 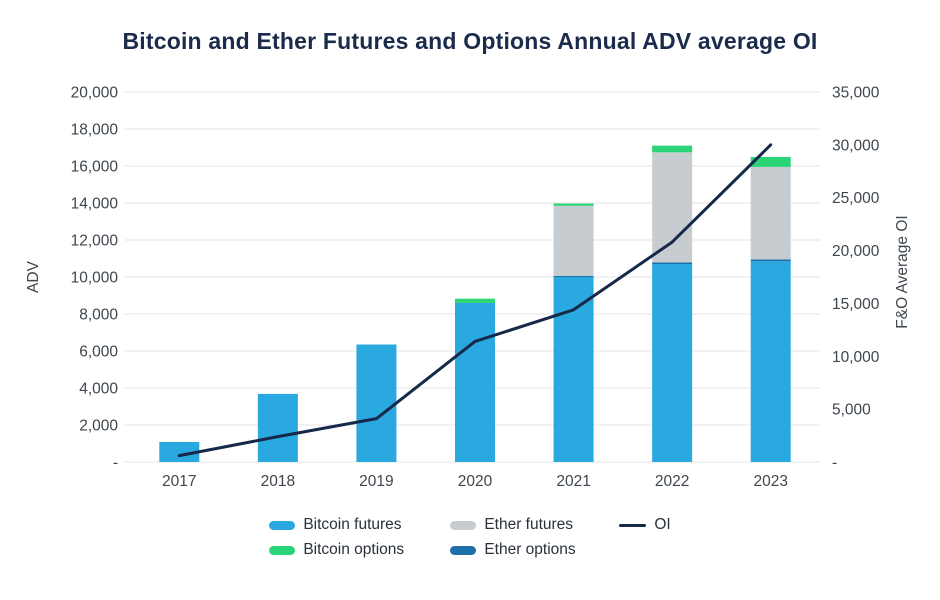 I want to click on x-axis-label: 2020, so click(x=475, y=481).